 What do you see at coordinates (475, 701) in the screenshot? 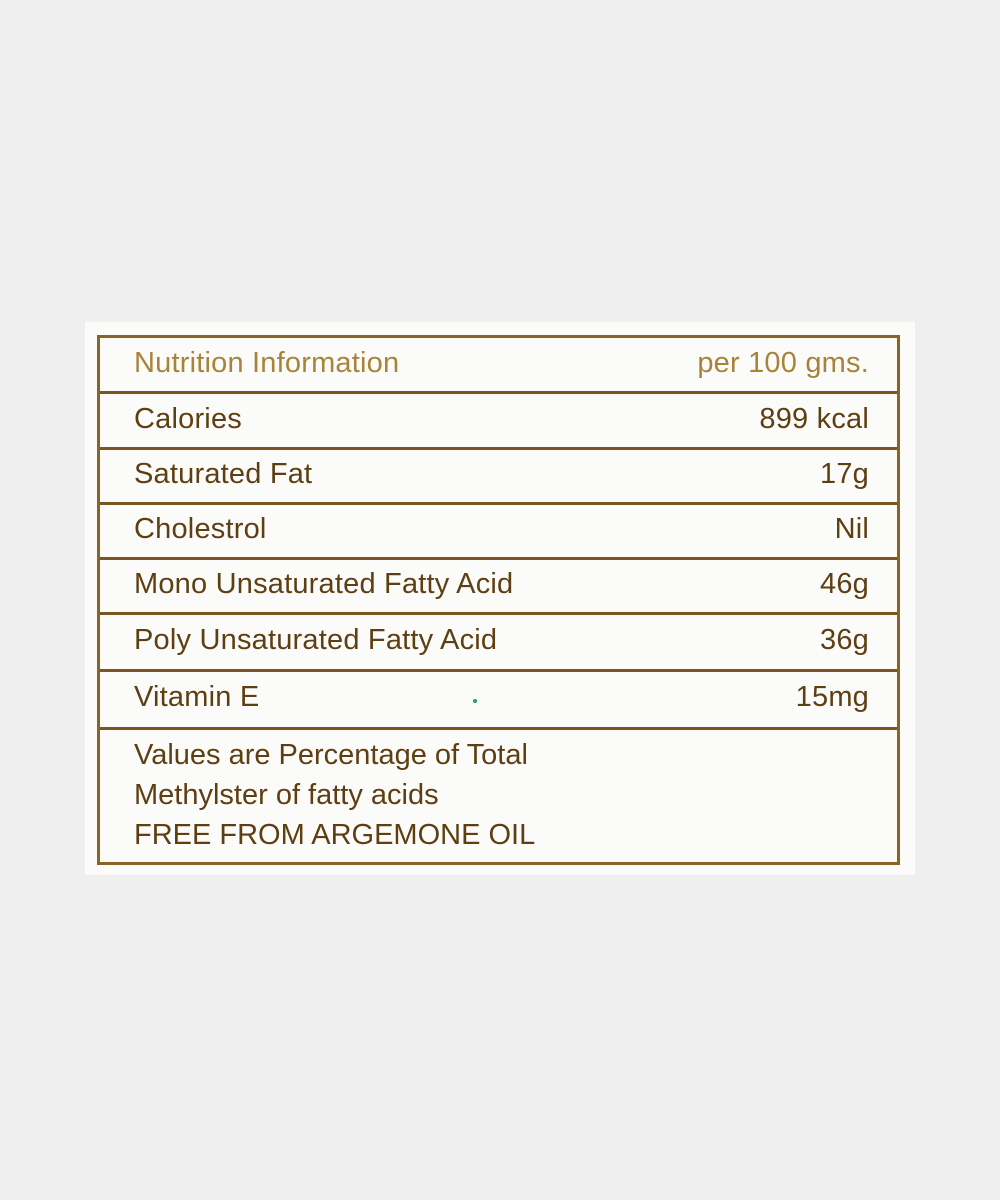
I see `ink-speck` at bounding box center [475, 701].